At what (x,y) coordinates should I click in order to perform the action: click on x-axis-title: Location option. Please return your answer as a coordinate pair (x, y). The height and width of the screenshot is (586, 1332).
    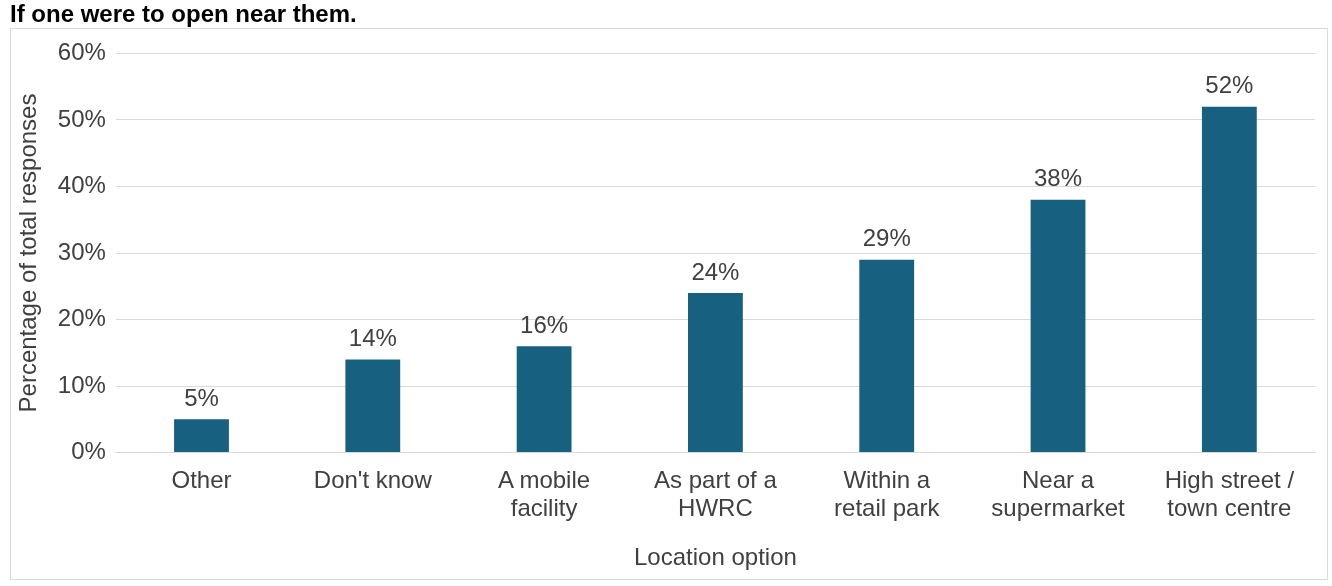
    Looking at the image, I should click on (715, 557).